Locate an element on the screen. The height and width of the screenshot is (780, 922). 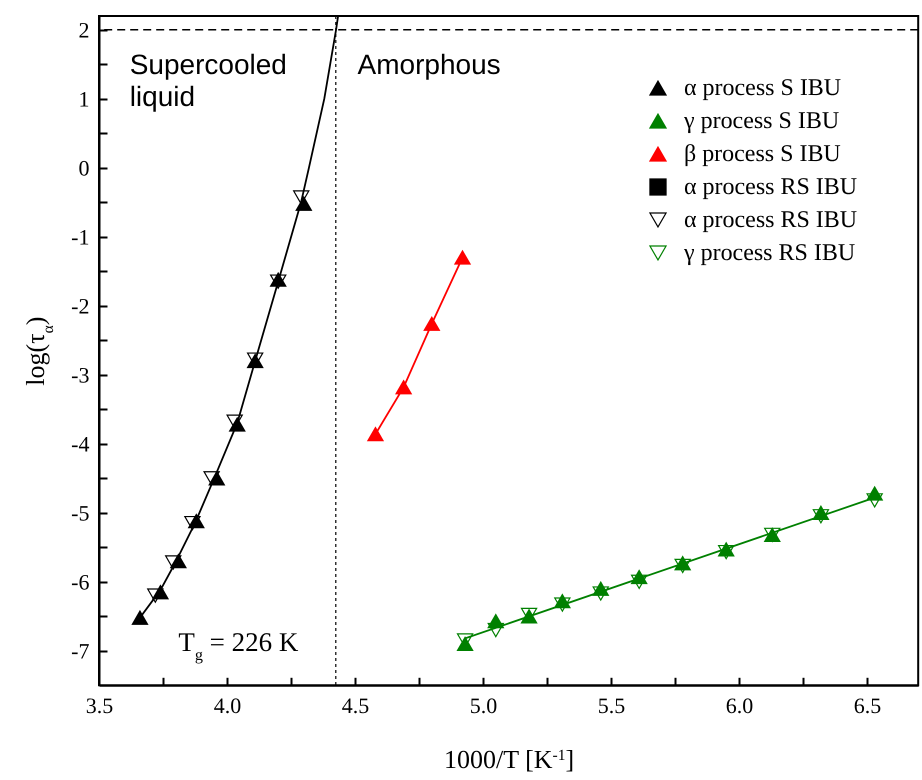
legend-label: γ process RS IBU is located at coordinates (769, 253).